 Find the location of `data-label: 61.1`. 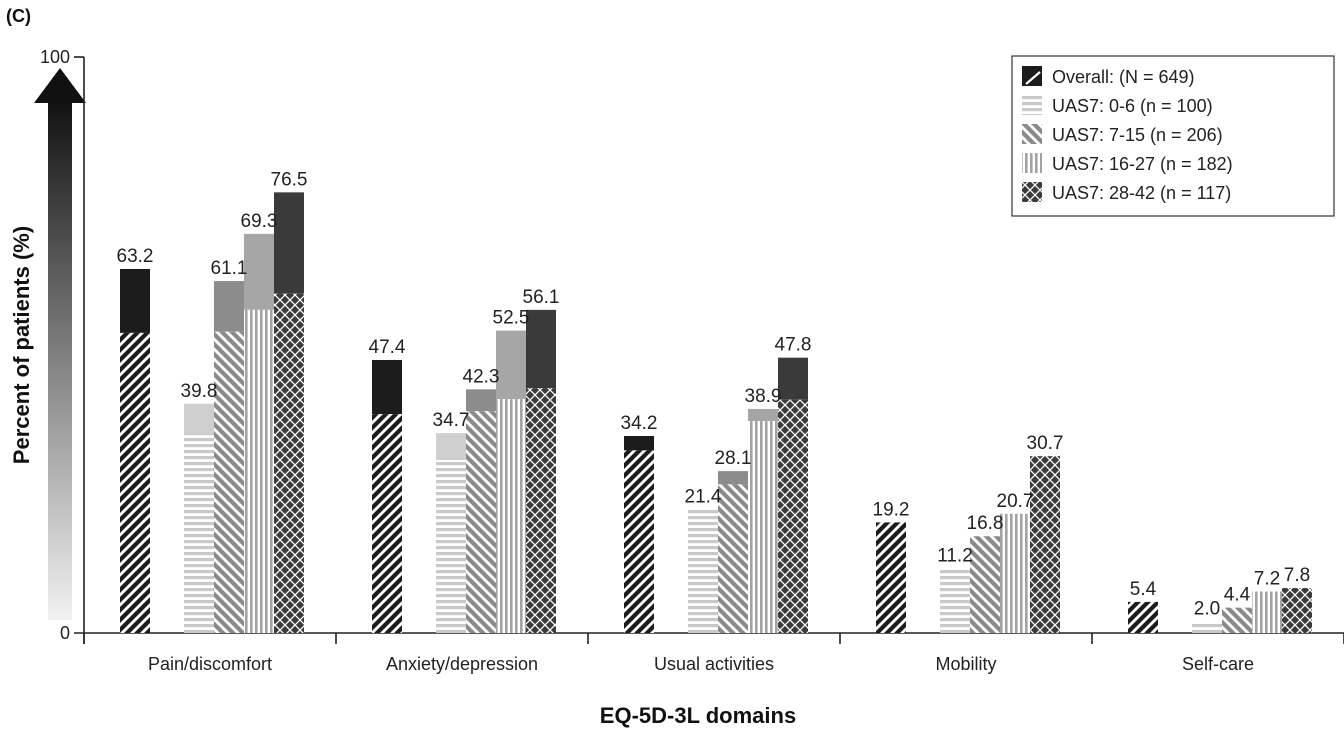

data-label: 61.1 is located at coordinates (229, 268).